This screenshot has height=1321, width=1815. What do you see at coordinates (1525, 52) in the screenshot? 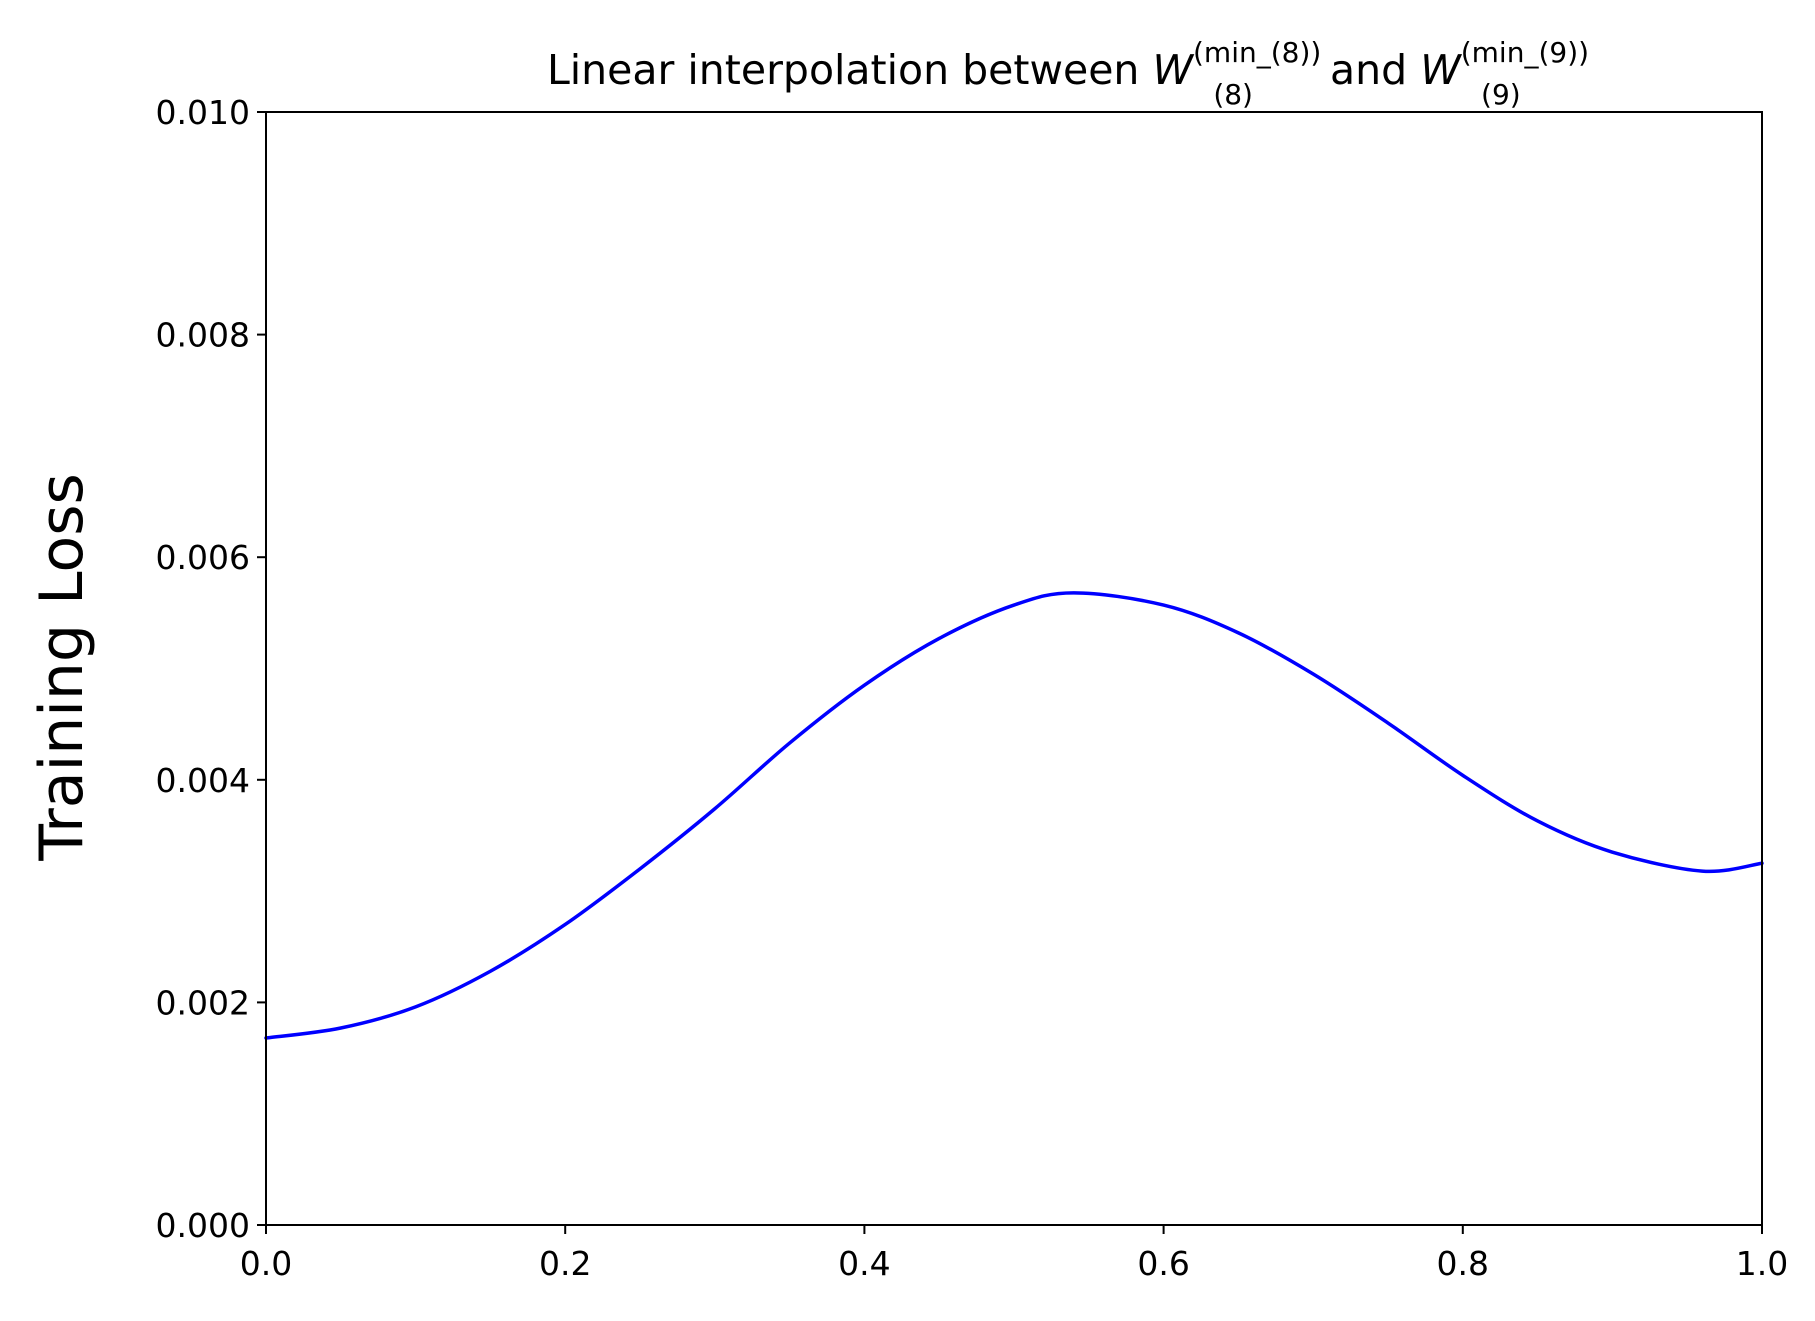
I see `chart-title-right-superscript: (min_(9))` at bounding box center [1525, 52].